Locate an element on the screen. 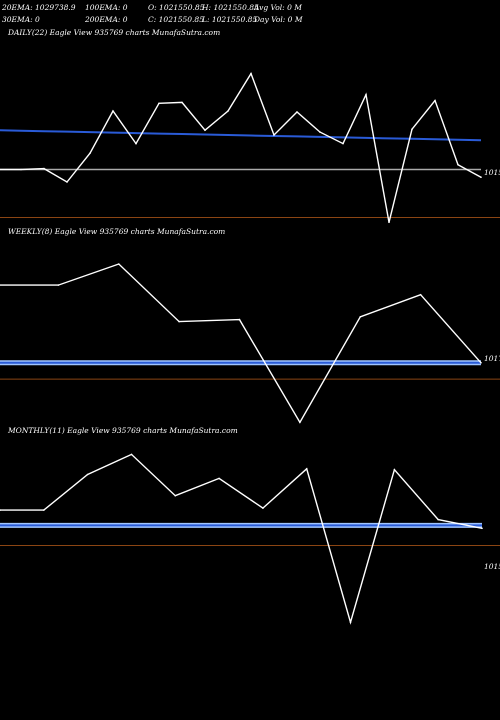  ema30-readout: 30EMA: 0 is located at coordinates (21, 19).